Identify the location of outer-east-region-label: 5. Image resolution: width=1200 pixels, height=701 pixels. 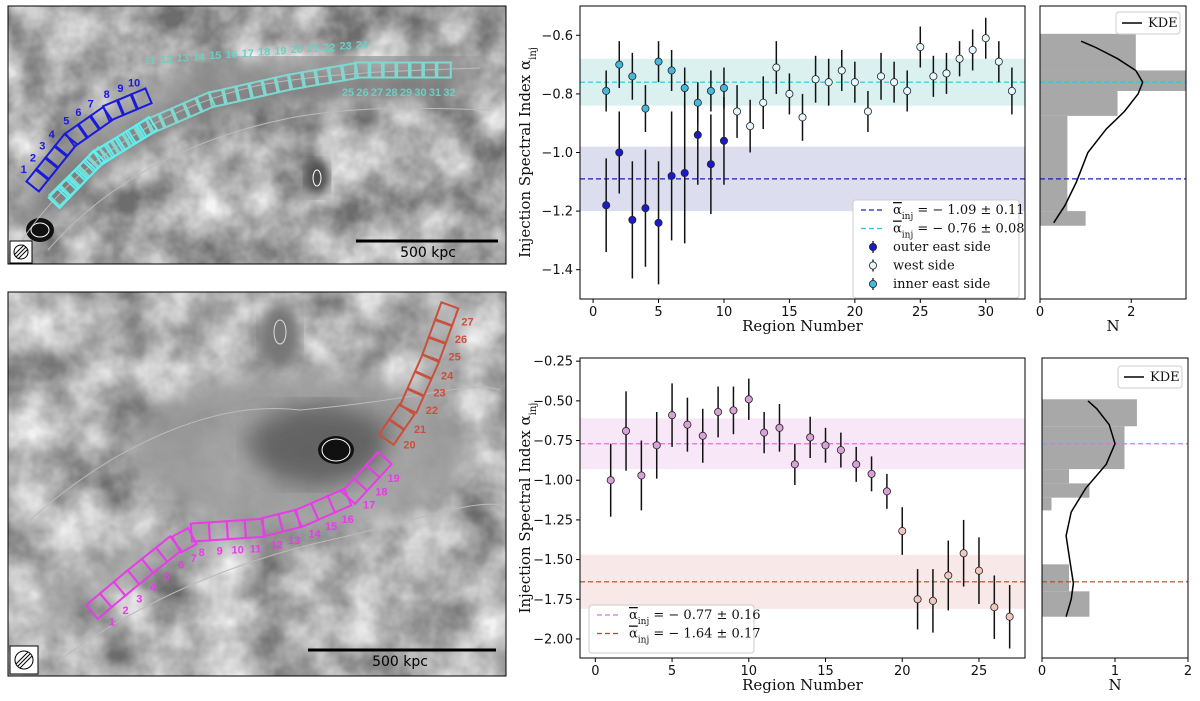
(66, 122).